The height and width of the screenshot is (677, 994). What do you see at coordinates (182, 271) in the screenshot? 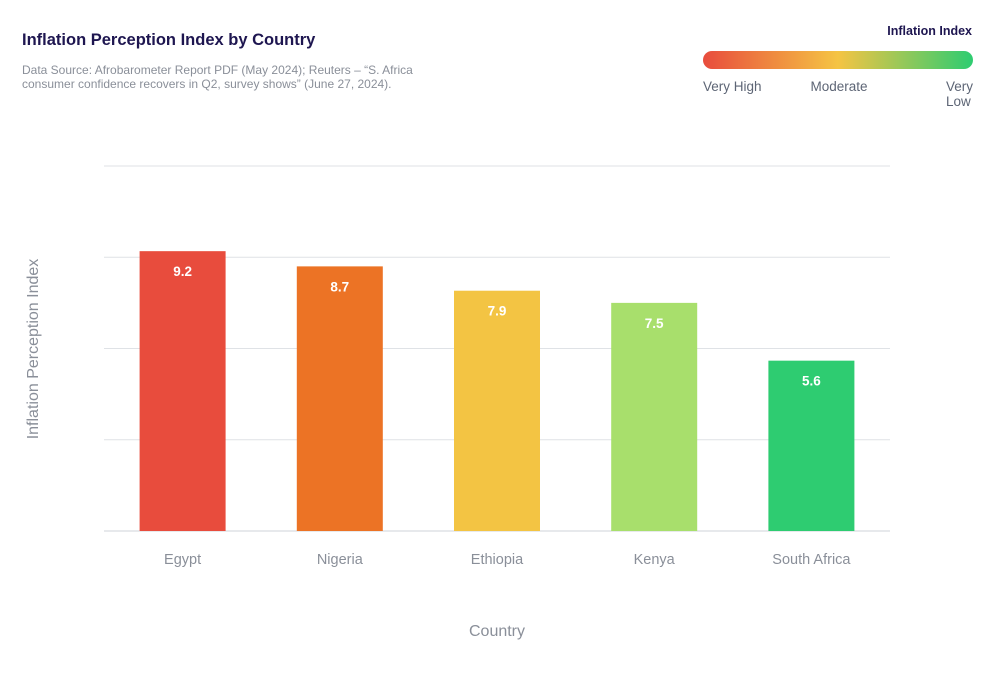
I see `data-label: 9.2` at bounding box center [182, 271].